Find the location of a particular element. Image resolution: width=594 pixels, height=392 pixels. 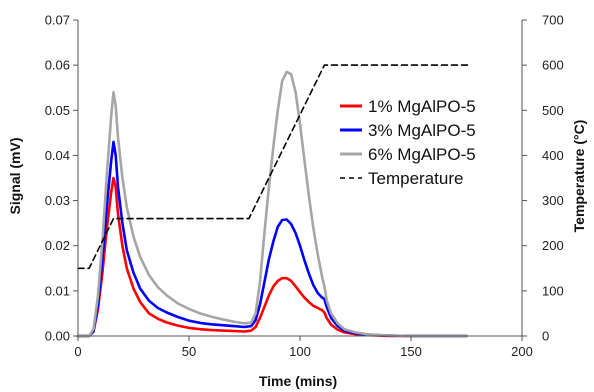

x-axis-title: Time (mins) is located at coordinates (298, 381).